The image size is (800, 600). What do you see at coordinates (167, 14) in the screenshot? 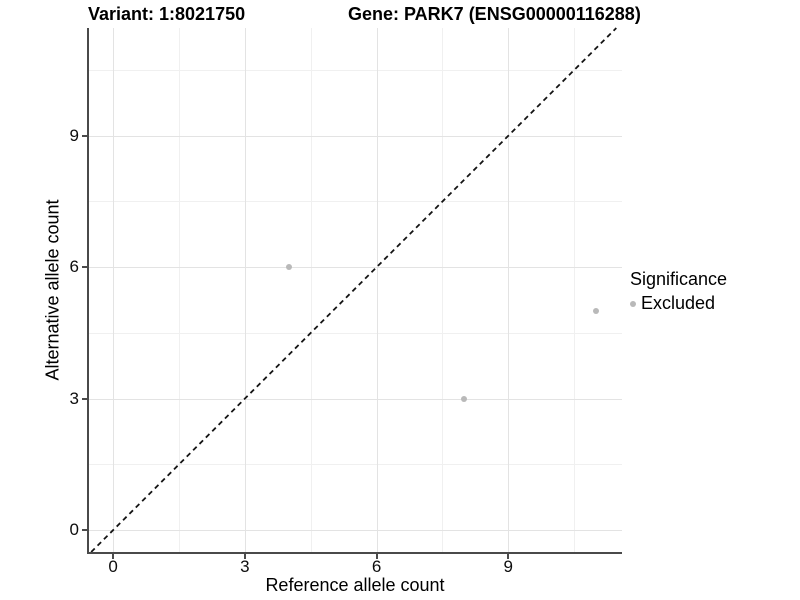
I see `variant-title: Variant: 1:8021750` at bounding box center [167, 14].